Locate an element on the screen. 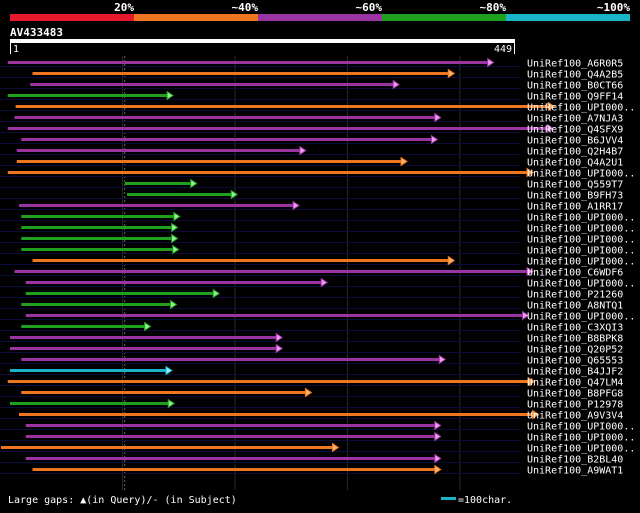 Image resolution: width=640 pixels, height=513 pixels. hit-name-link: UniRef100_A6R0R5 is located at coordinates (575, 64).